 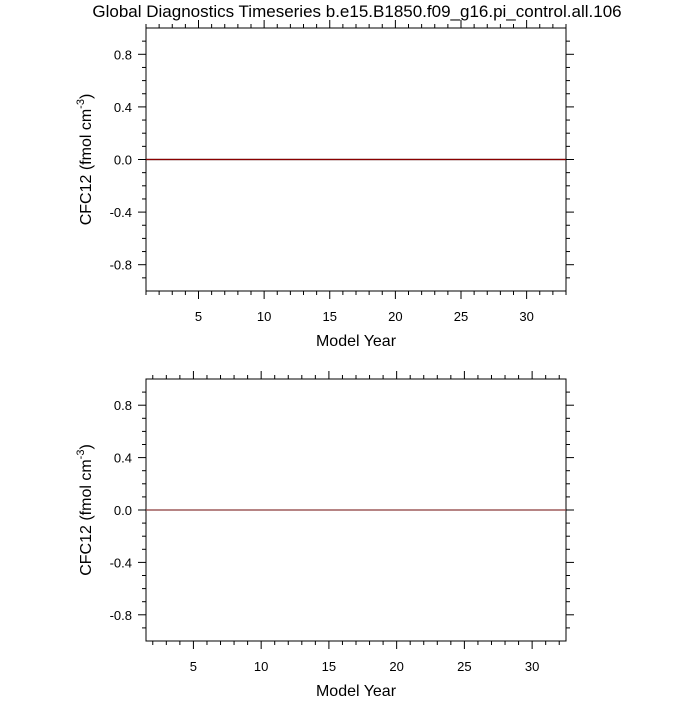 What do you see at coordinates (261, 666) in the screenshot?
I see `bottom-x-tick-label: 10` at bounding box center [261, 666].